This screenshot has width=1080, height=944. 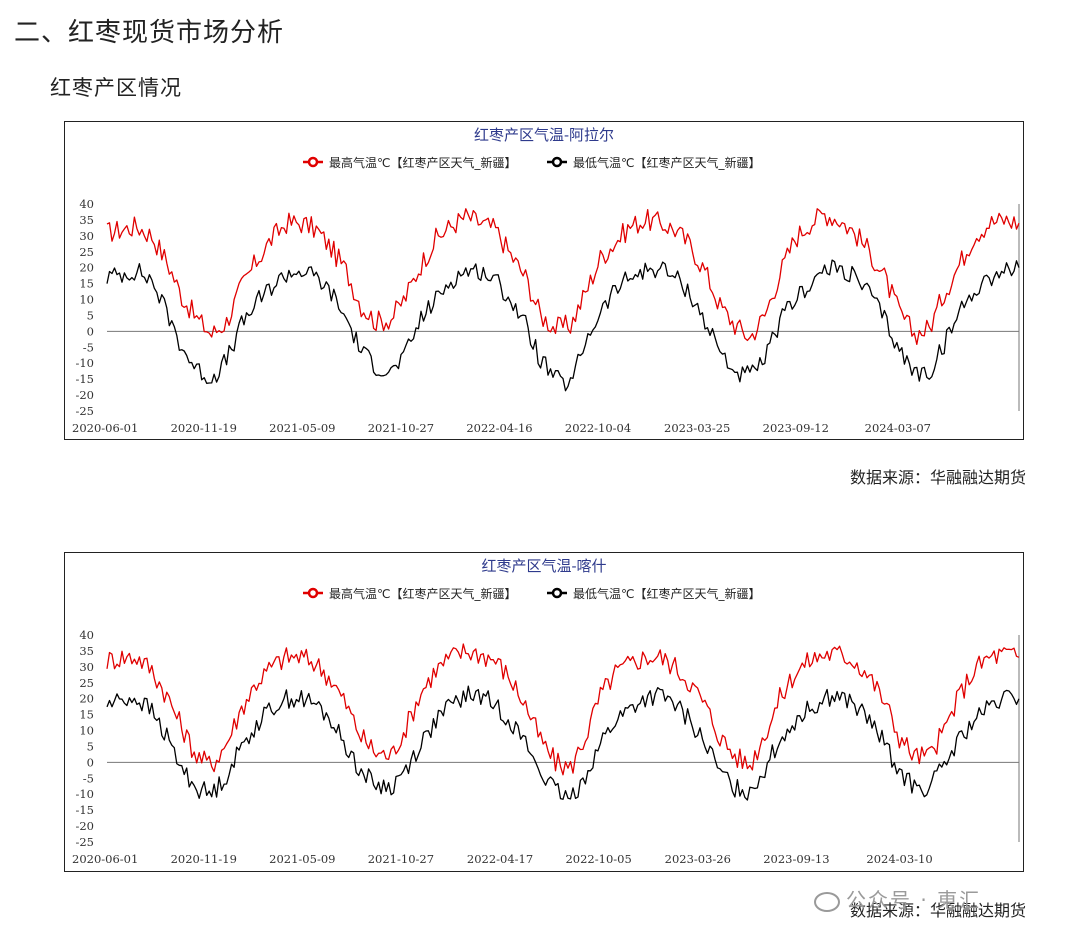 What do you see at coordinates (937, 477) in the screenshot?
I see `chart-alar-source: 数据来源：华融融达期货` at bounding box center [937, 477].